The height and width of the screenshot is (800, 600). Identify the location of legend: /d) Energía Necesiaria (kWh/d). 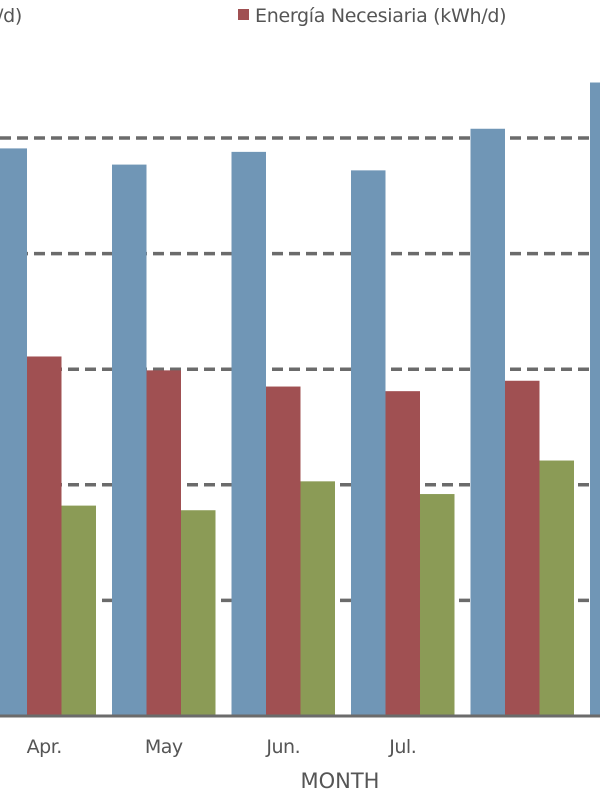
(253, 16).